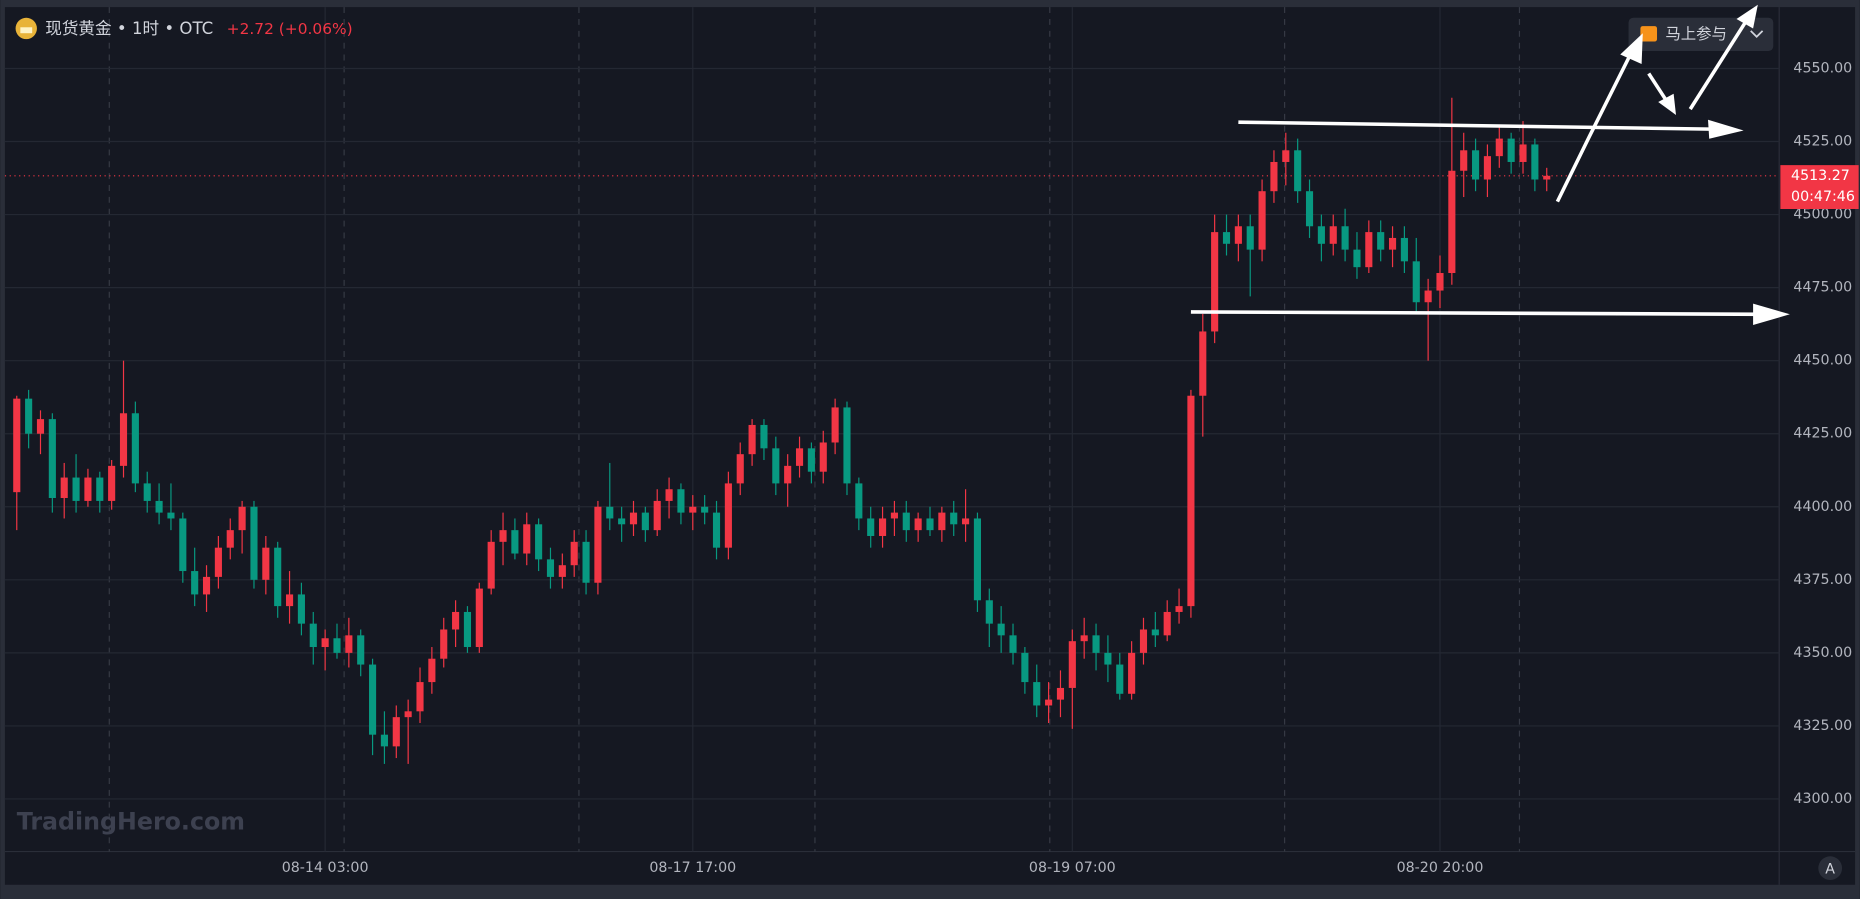  Describe the element at coordinates (129, 28) in the screenshot. I see `symbol: 现货黄金 • 1时 • OTC` at that location.